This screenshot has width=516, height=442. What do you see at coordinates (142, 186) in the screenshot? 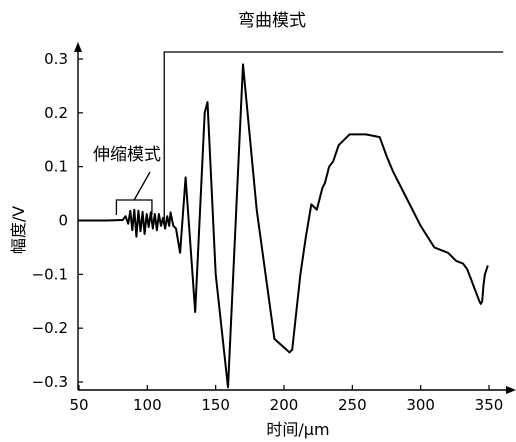
I see `extension-mode-leader` at bounding box center [142, 186].